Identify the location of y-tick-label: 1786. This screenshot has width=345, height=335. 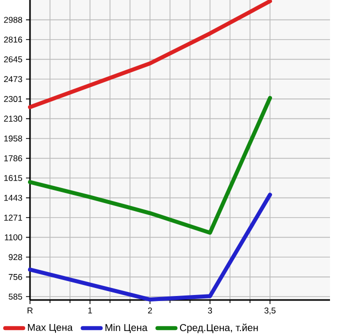
(13, 158).